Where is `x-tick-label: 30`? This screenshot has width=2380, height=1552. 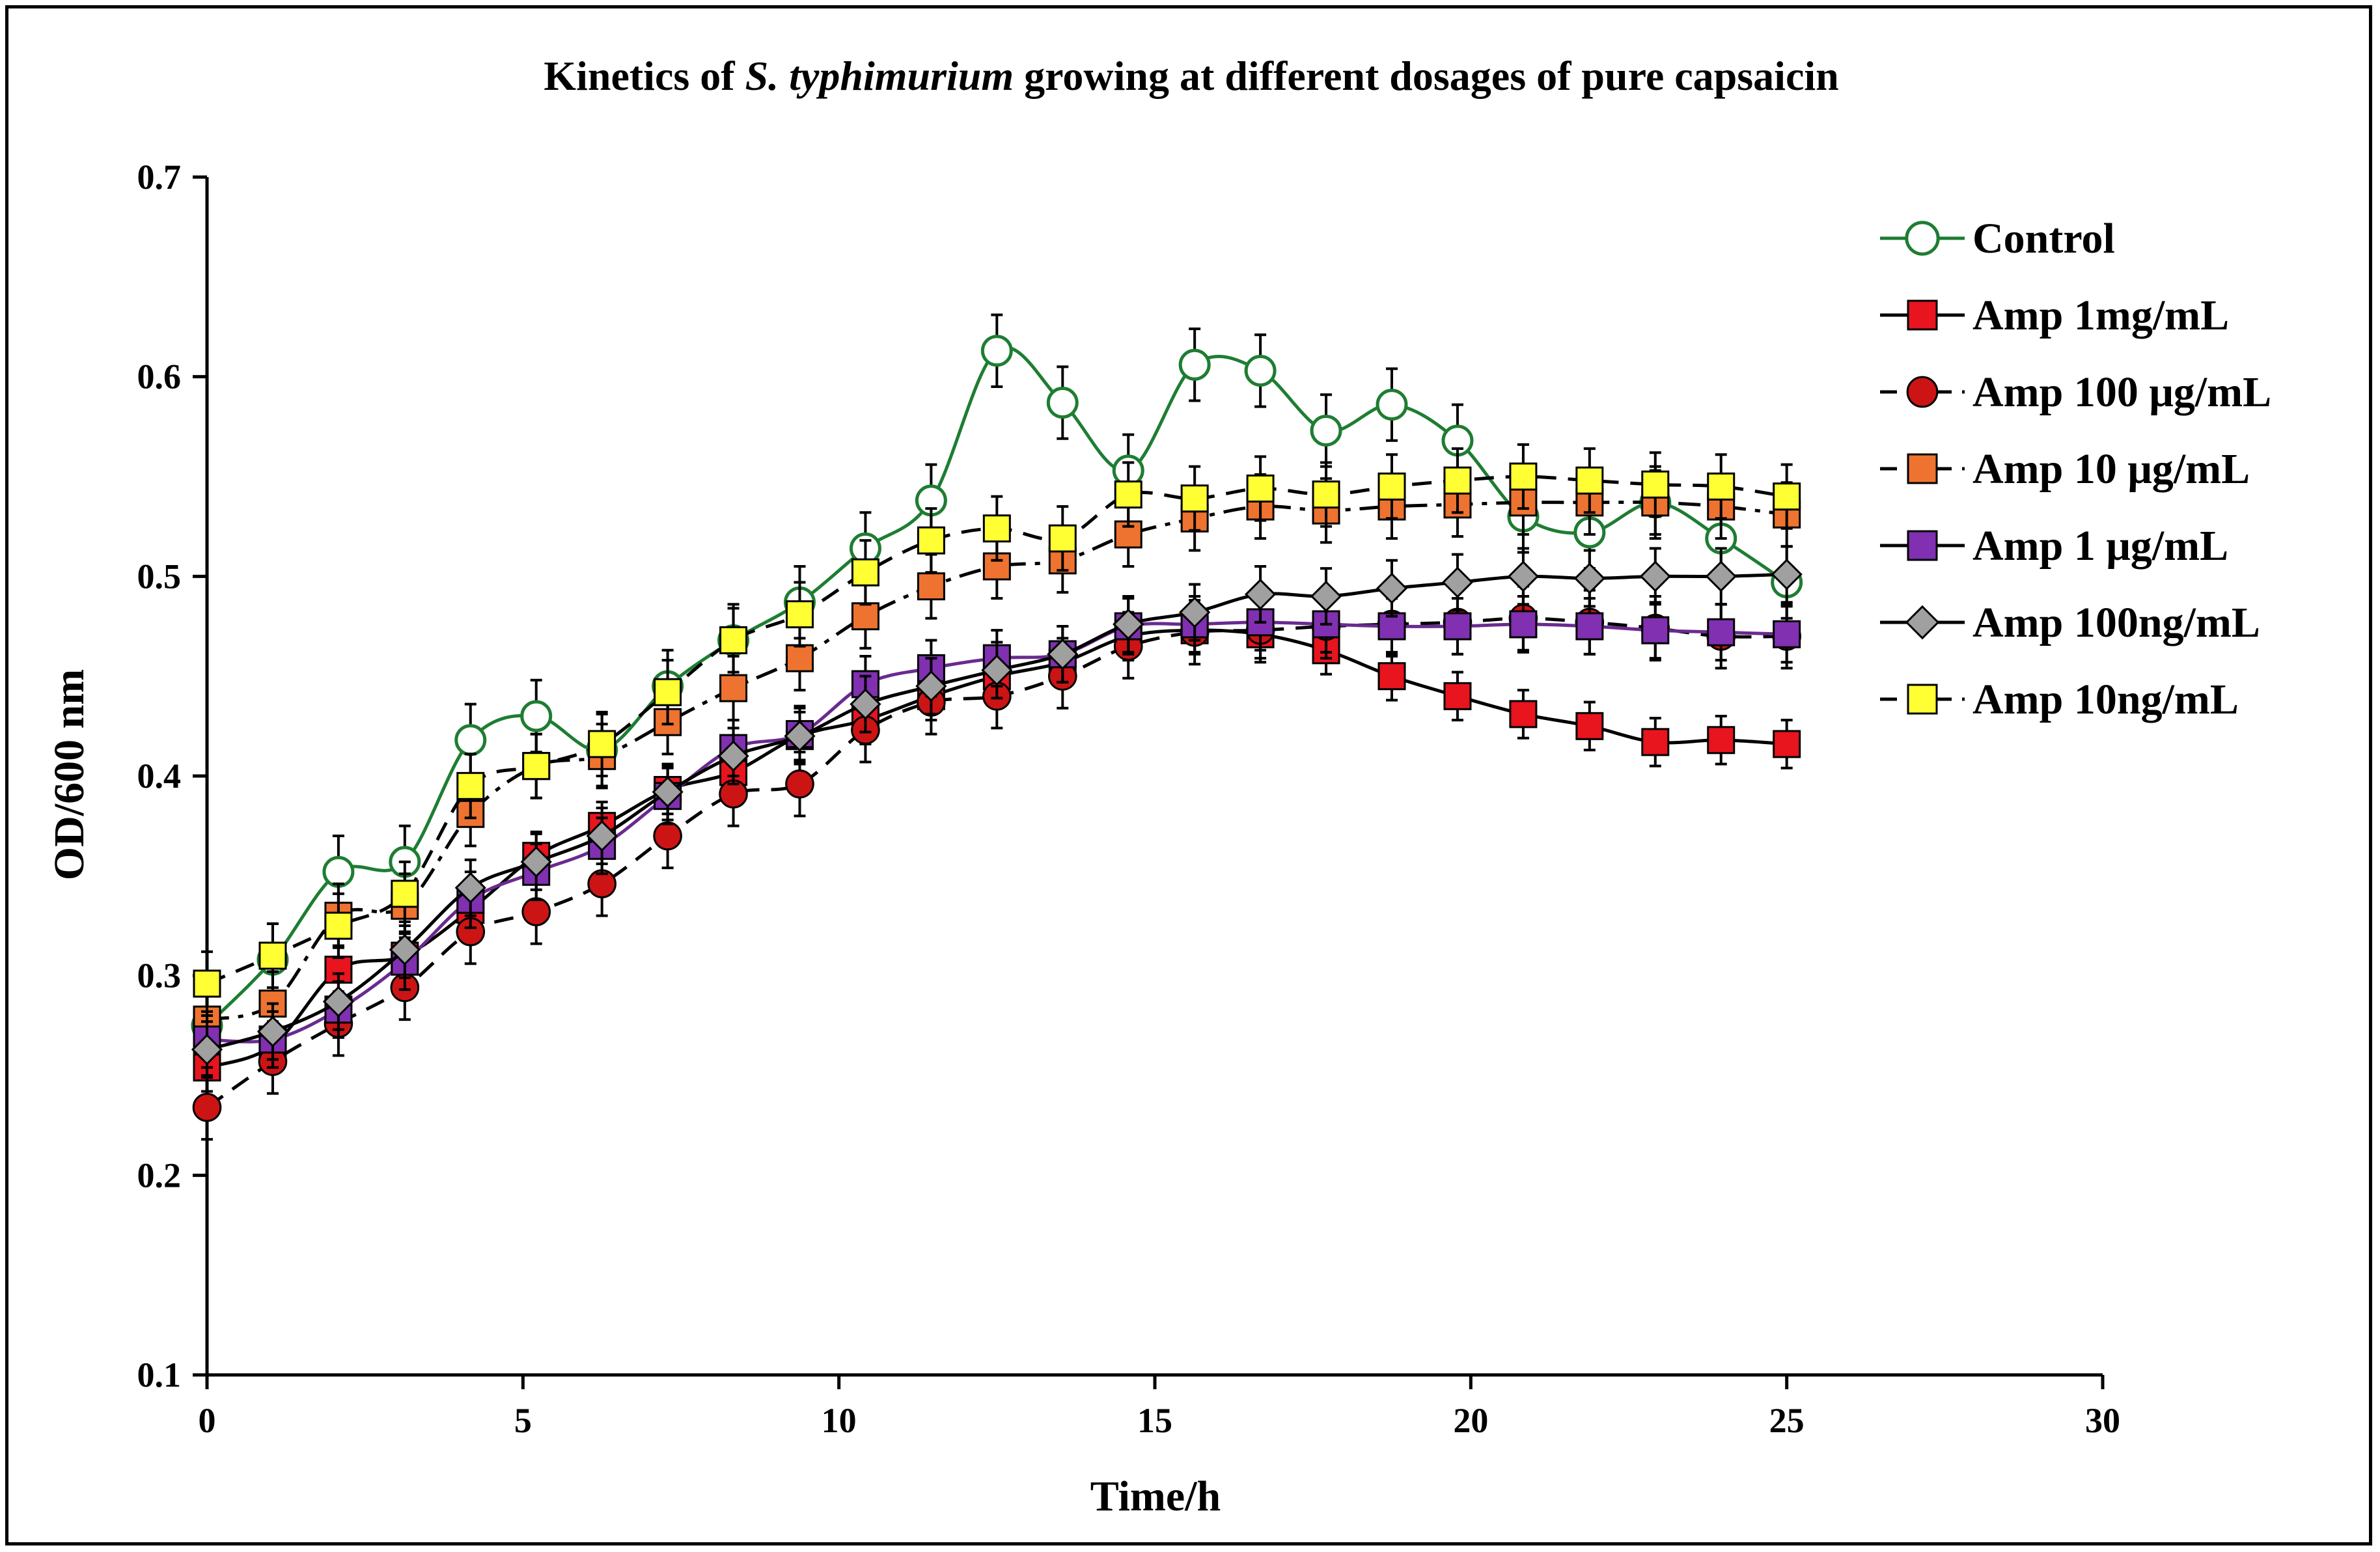
x-tick-label: 30 is located at coordinates (2103, 1420).